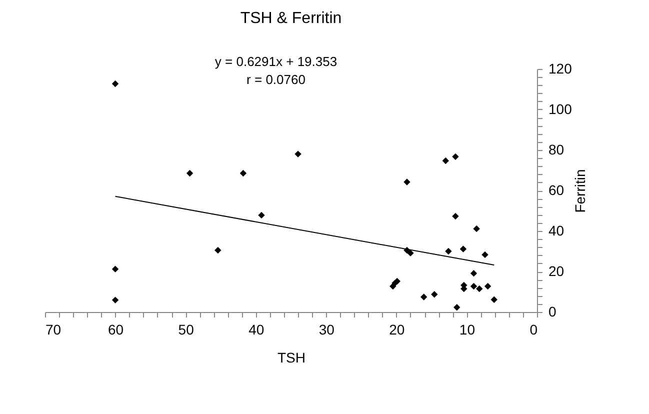 This screenshot has height=414, width=649. Describe the element at coordinates (467, 330) in the screenshot. I see `x-tick-label: 10` at that location.